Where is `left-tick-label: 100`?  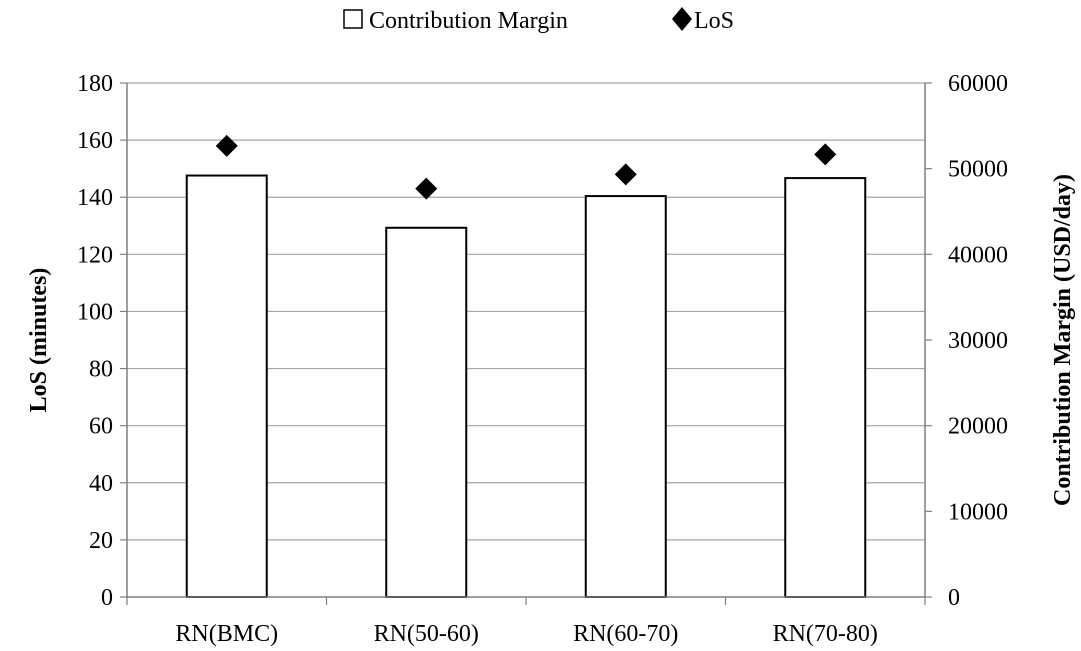 left-tick-label: 100 is located at coordinates (95, 312).